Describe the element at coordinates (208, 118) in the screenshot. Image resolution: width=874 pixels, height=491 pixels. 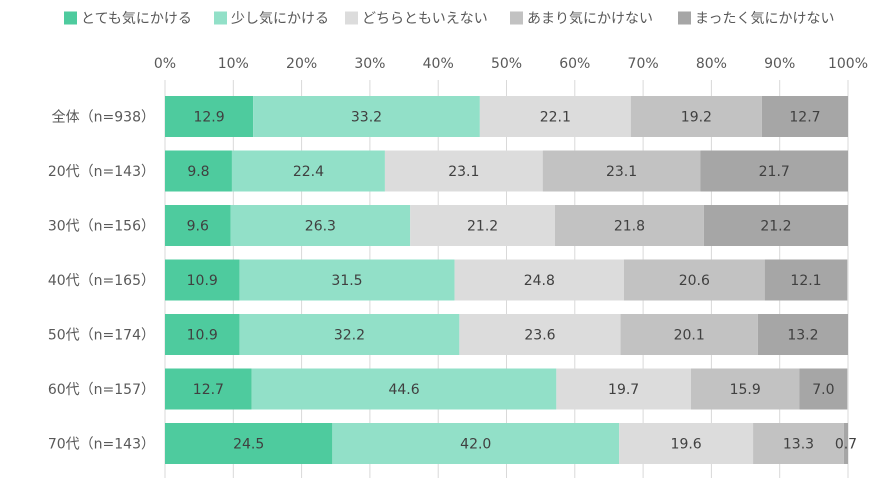
I see `data-label: 12.9` at that location.